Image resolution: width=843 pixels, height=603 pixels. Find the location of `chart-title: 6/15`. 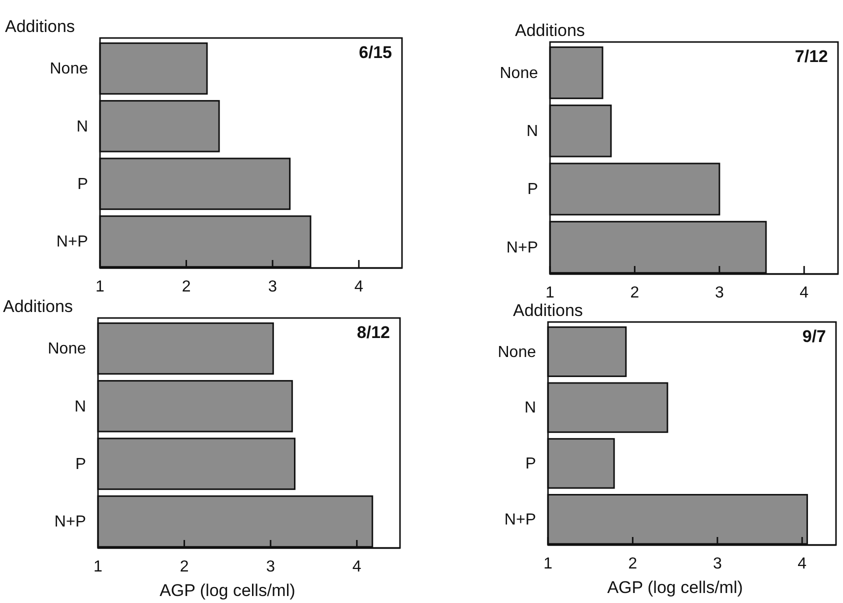

chart-title: 6/15 is located at coordinates (375, 52).